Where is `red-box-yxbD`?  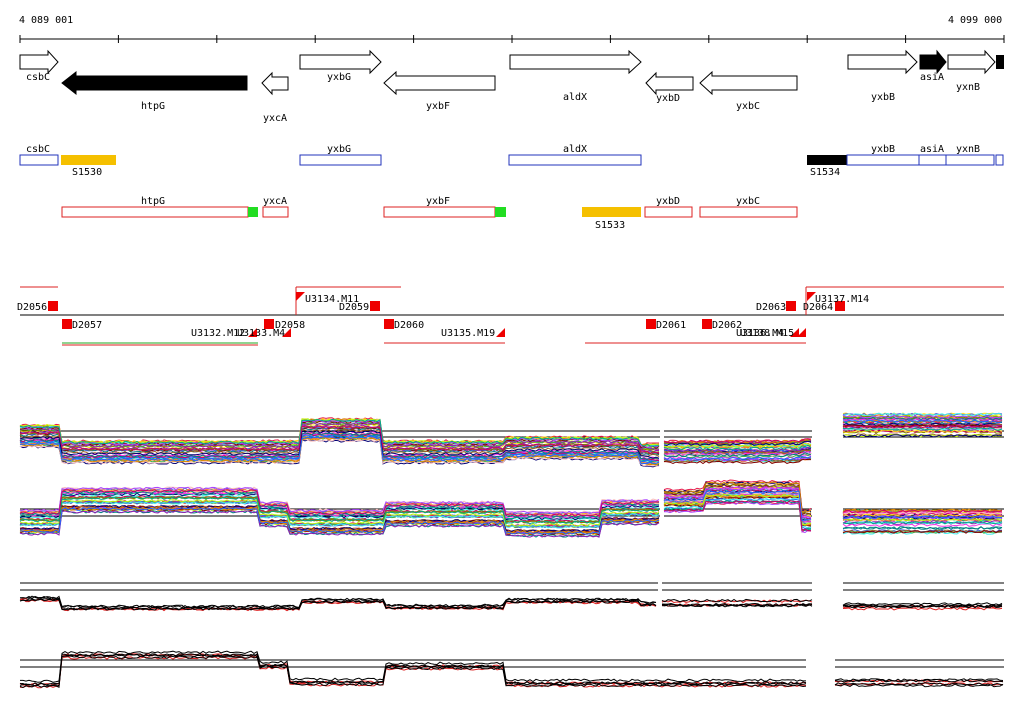 red-box-yxbD is located at coordinates (668, 212).